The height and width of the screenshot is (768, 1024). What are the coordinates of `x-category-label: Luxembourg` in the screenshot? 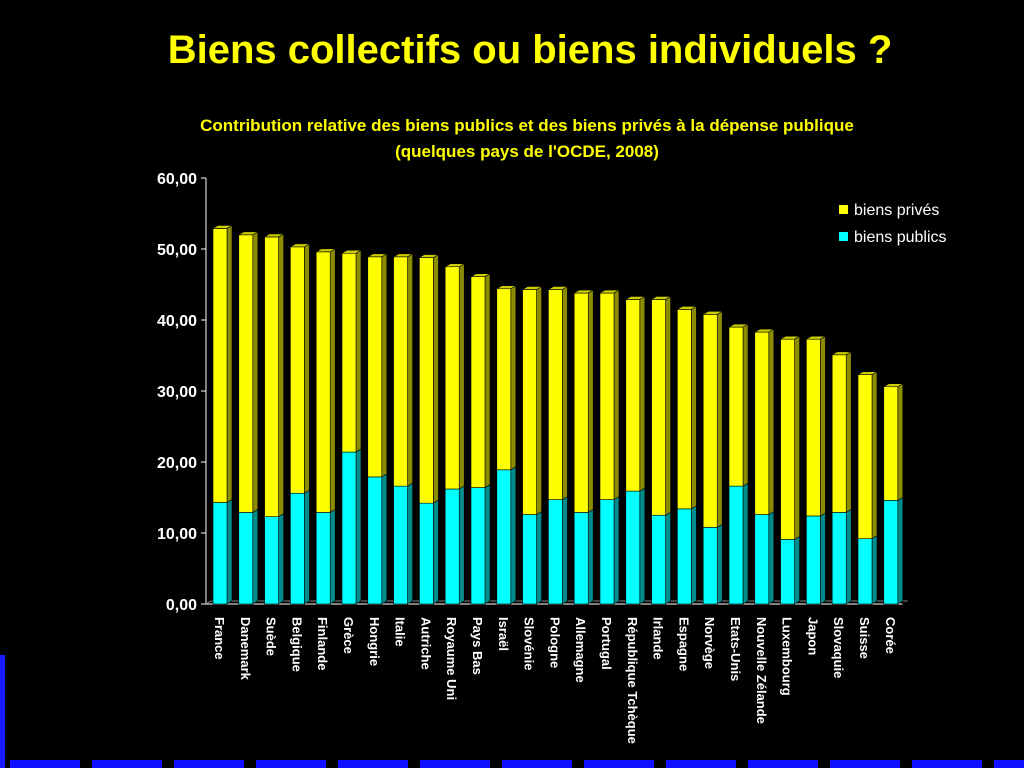 It's located at (787, 656).